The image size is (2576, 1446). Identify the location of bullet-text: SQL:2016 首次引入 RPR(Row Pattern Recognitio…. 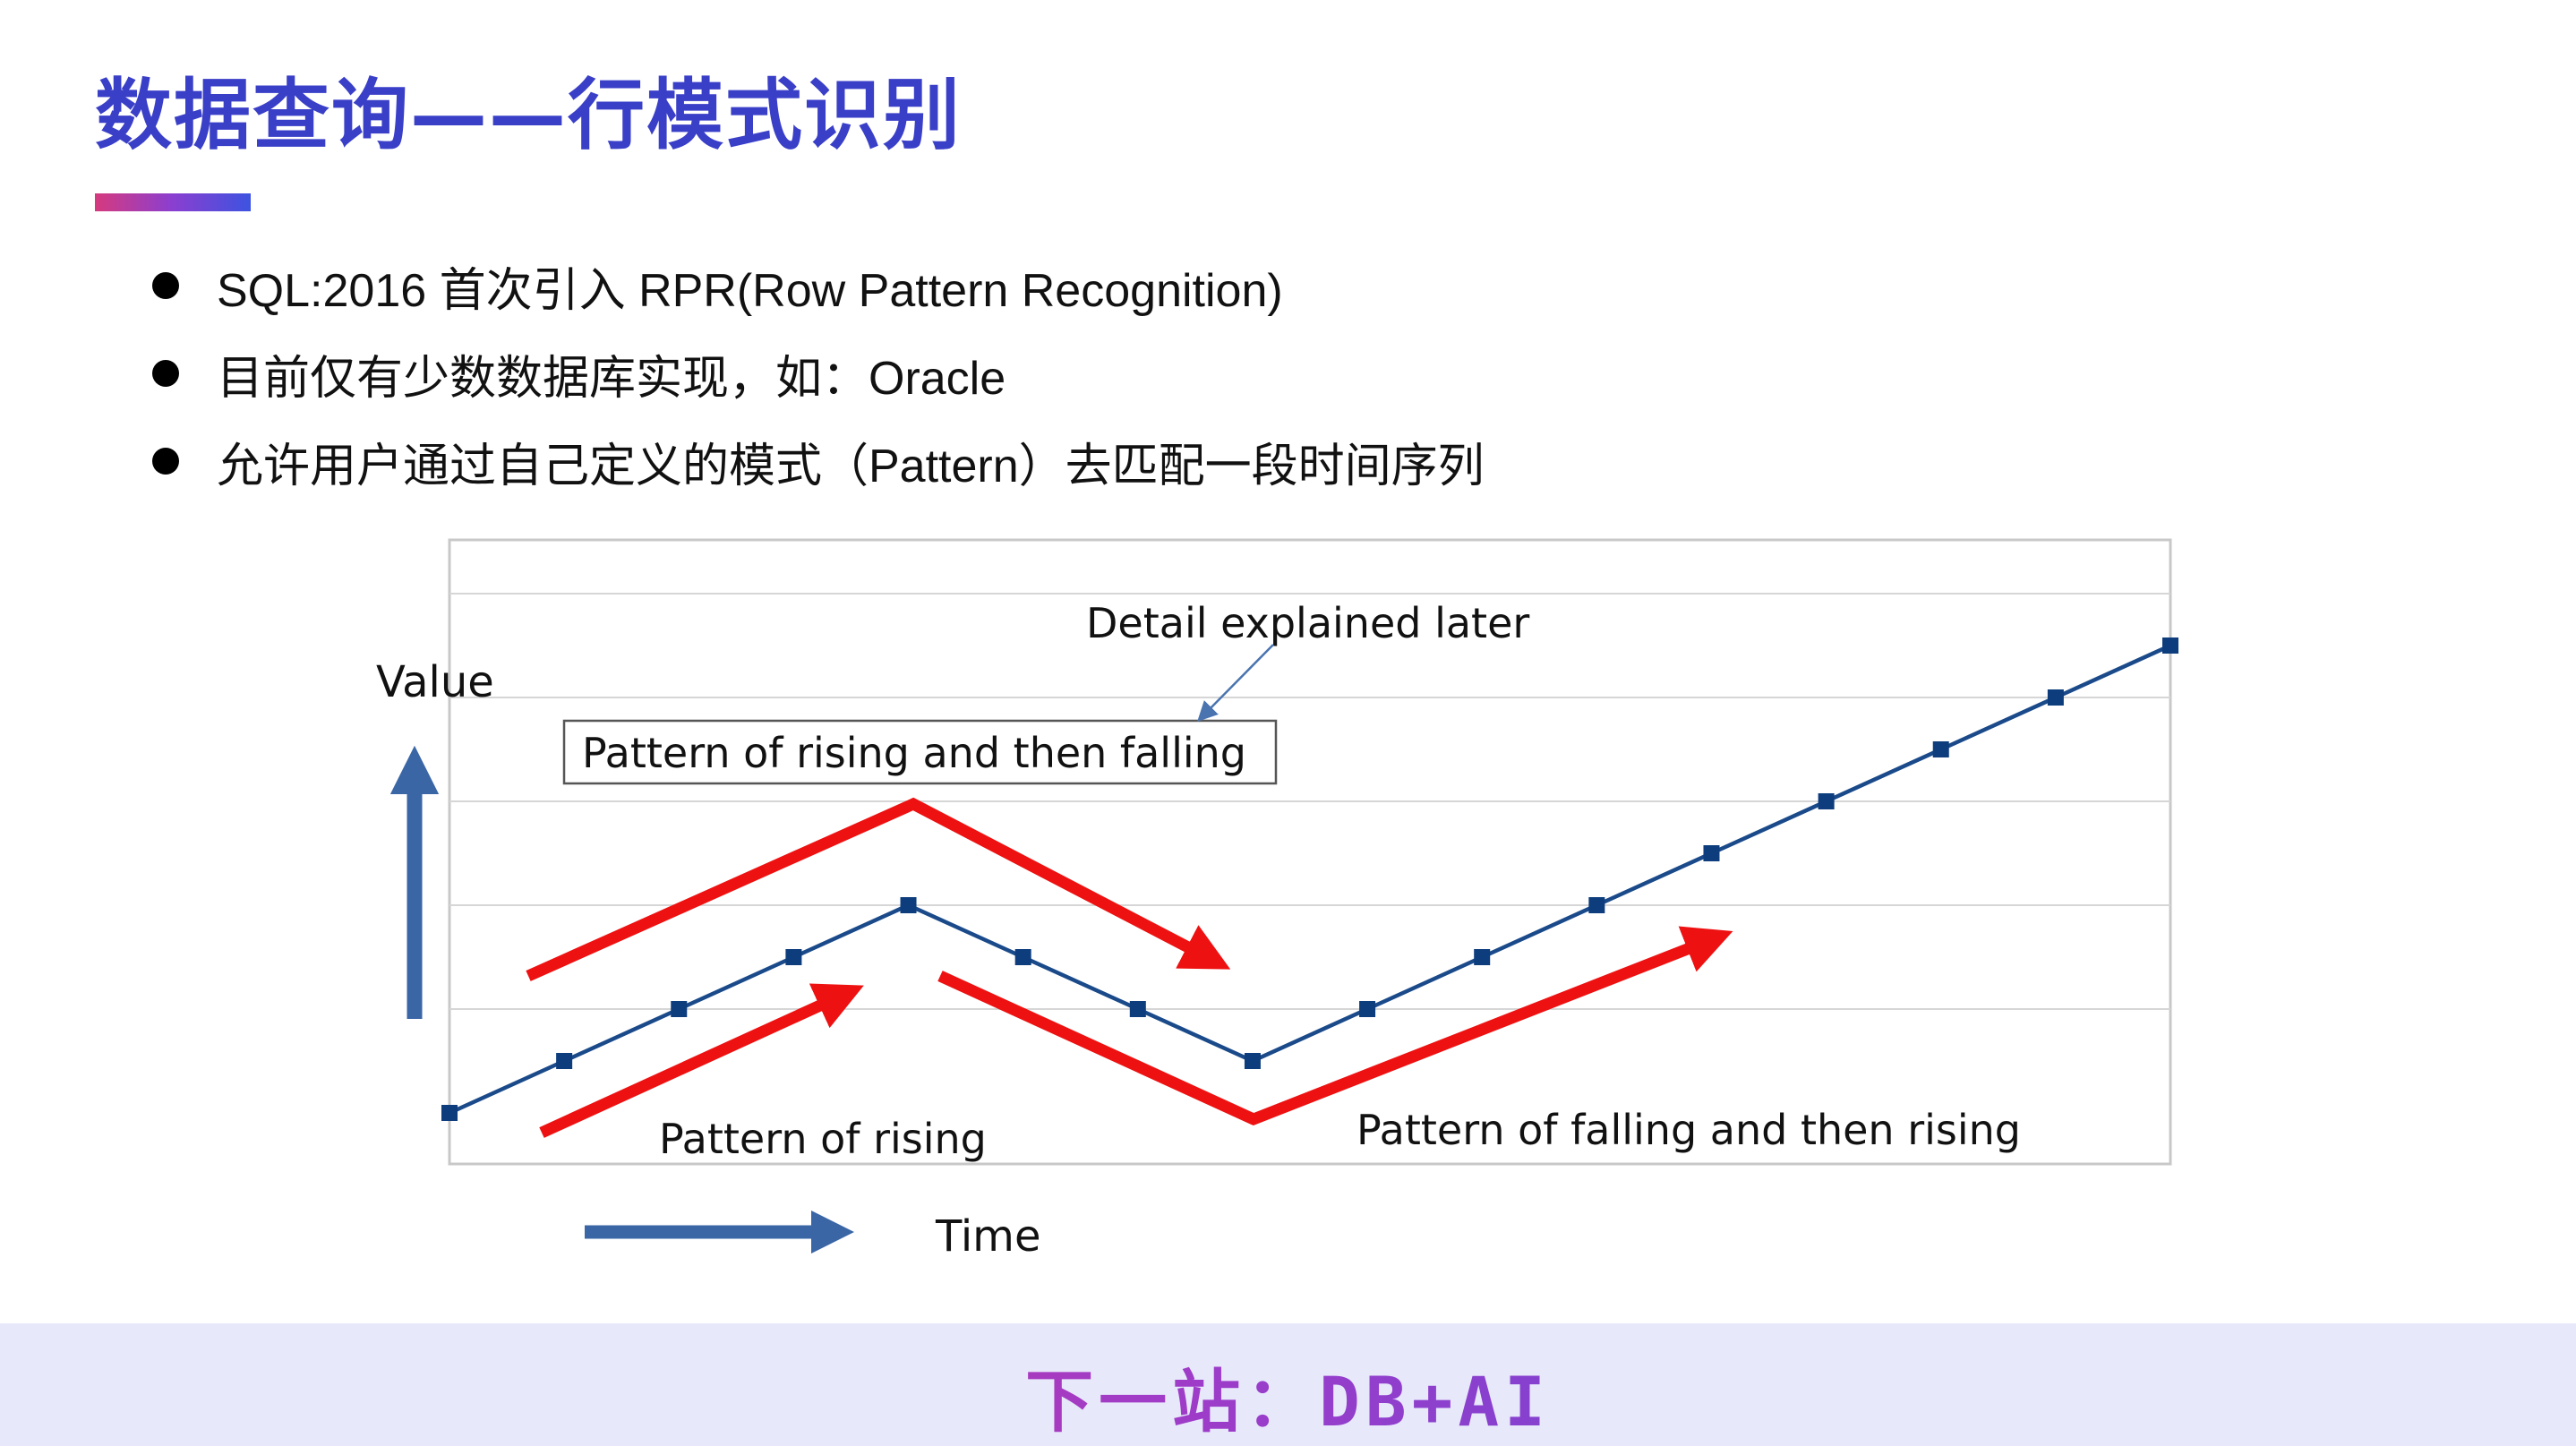
(750, 290).